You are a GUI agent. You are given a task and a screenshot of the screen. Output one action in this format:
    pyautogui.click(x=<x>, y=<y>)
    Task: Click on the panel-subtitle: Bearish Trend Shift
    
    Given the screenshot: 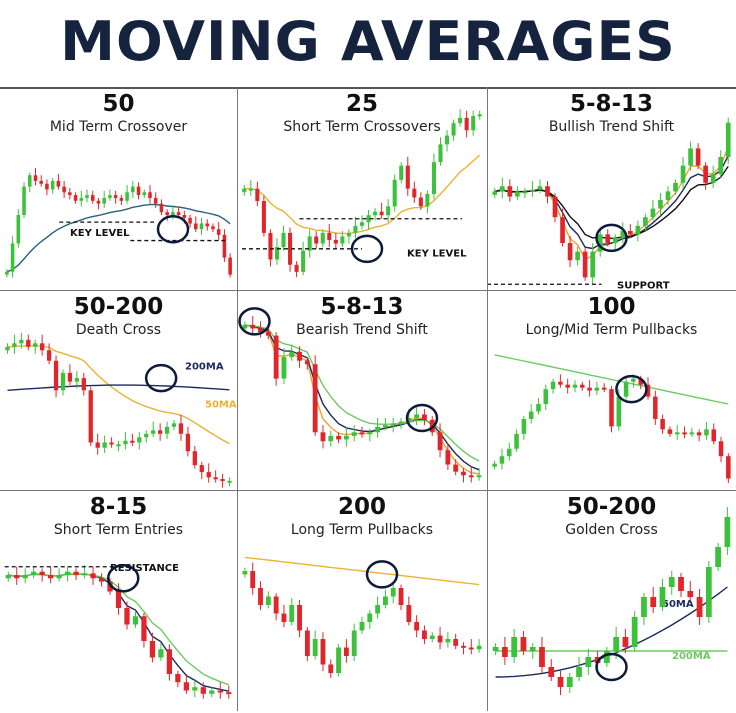 What is the action you would take?
    pyautogui.click(x=362, y=330)
    